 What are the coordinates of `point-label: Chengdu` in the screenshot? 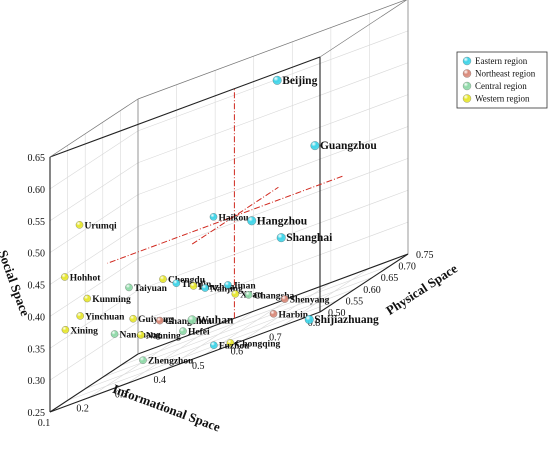 It's located at (187, 281).